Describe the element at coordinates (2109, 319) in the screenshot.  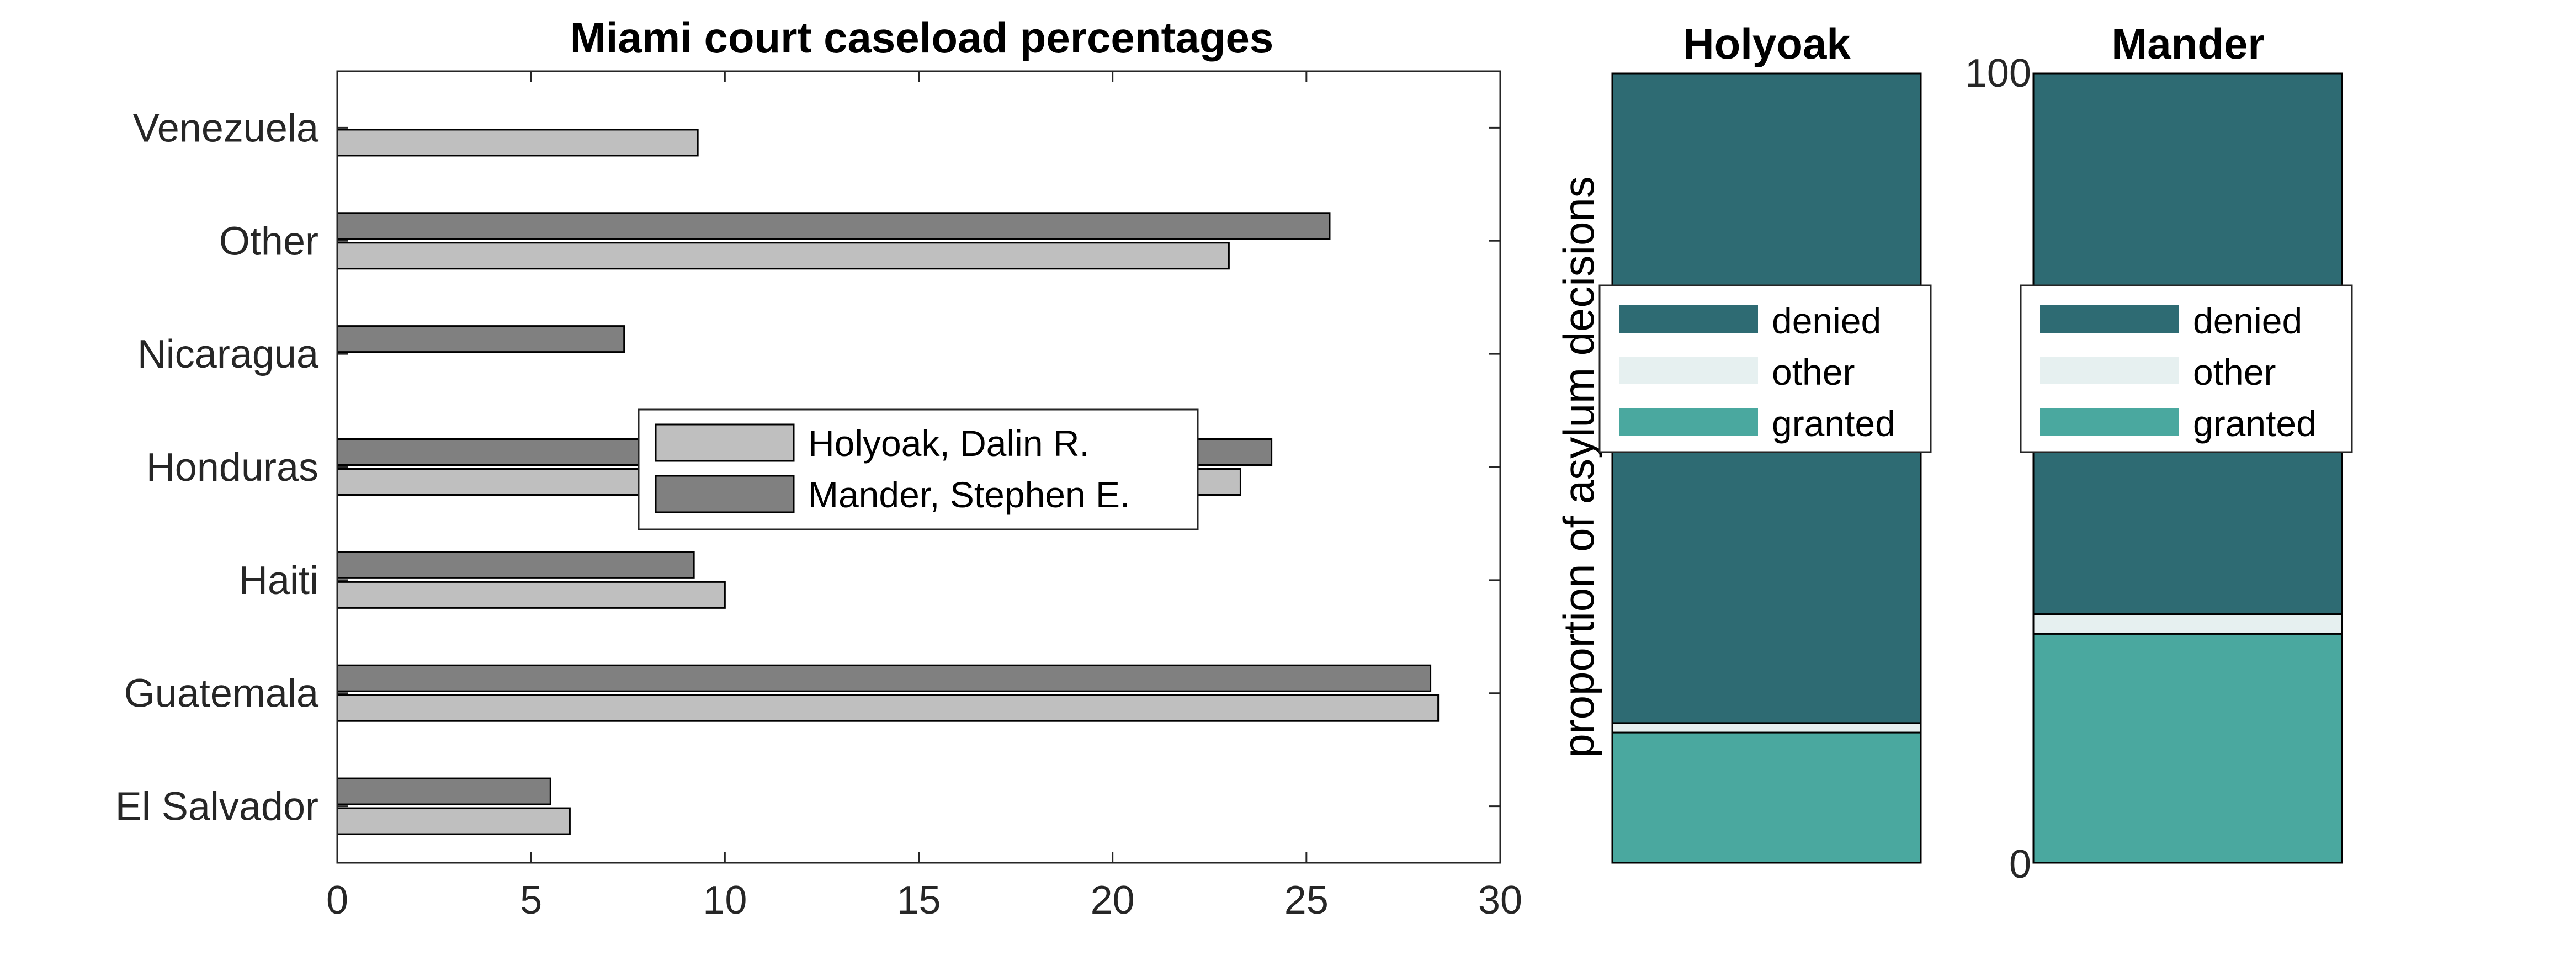
I see `mander-legend-swatch-denied` at that location.